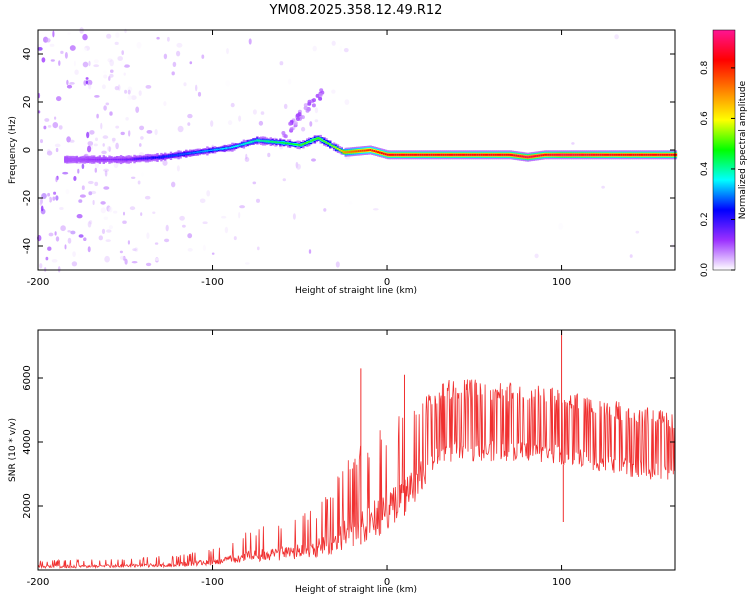 Image resolution: width=750 pixels, height=600 pixels. I want to click on colorbar-label: Normalized spectral amplitude, so click(743, 149).